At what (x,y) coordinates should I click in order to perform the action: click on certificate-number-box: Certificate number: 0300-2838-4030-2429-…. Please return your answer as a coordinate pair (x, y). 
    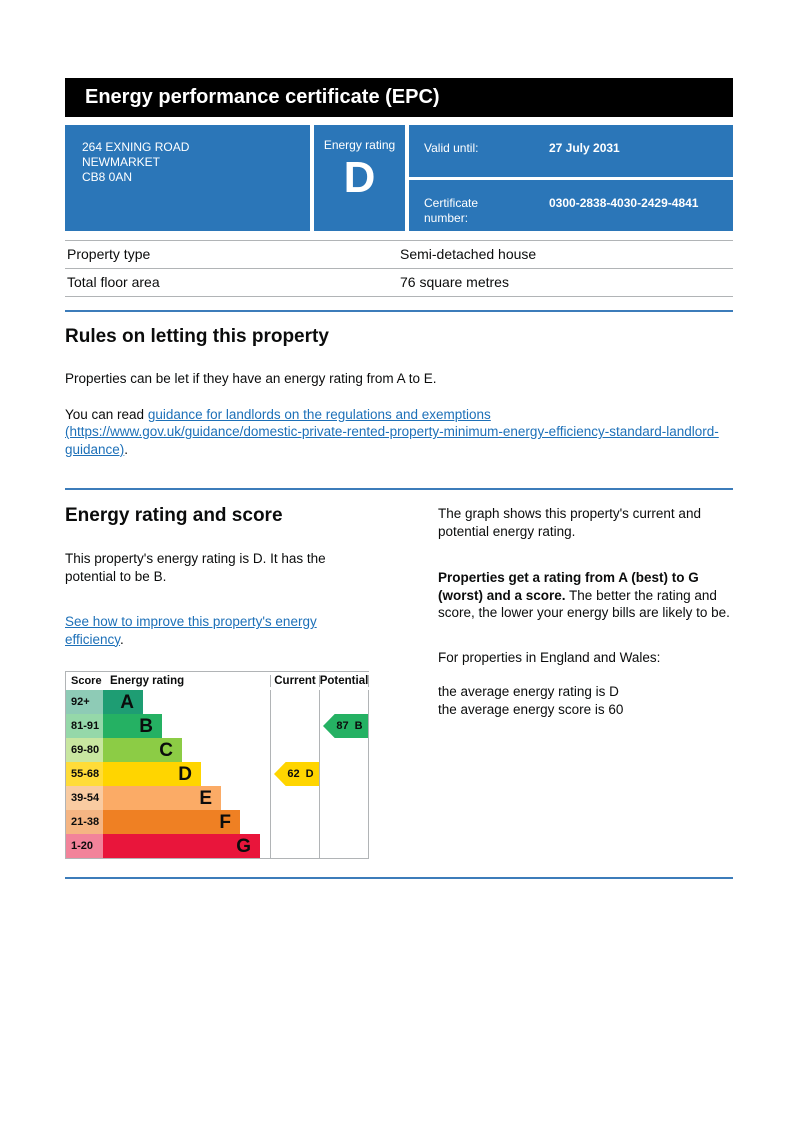
    Looking at the image, I should click on (571, 205).